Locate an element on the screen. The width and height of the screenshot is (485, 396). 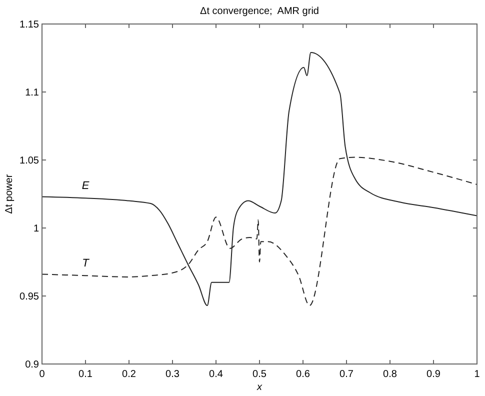
series-label: E is located at coordinates (86, 186).